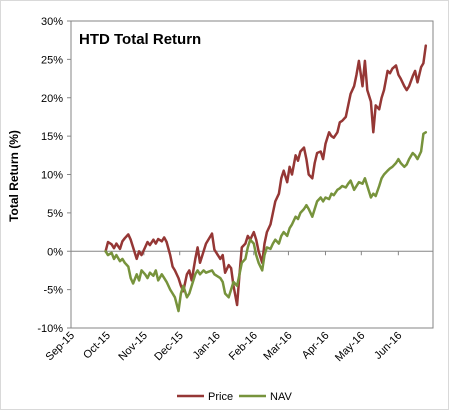  What do you see at coordinates (55, 214) in the screenshot?
I see `y-tick-label: 5%` at bounding box center [55, 214].